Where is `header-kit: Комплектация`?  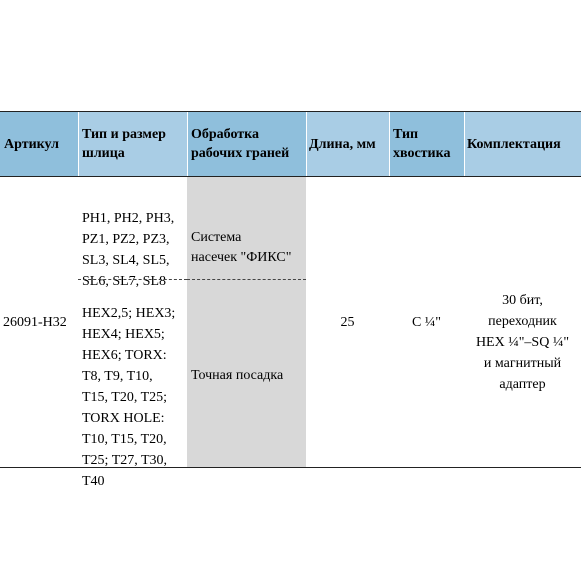
header-kit: Комплектация is located at coordinates (522, 144).